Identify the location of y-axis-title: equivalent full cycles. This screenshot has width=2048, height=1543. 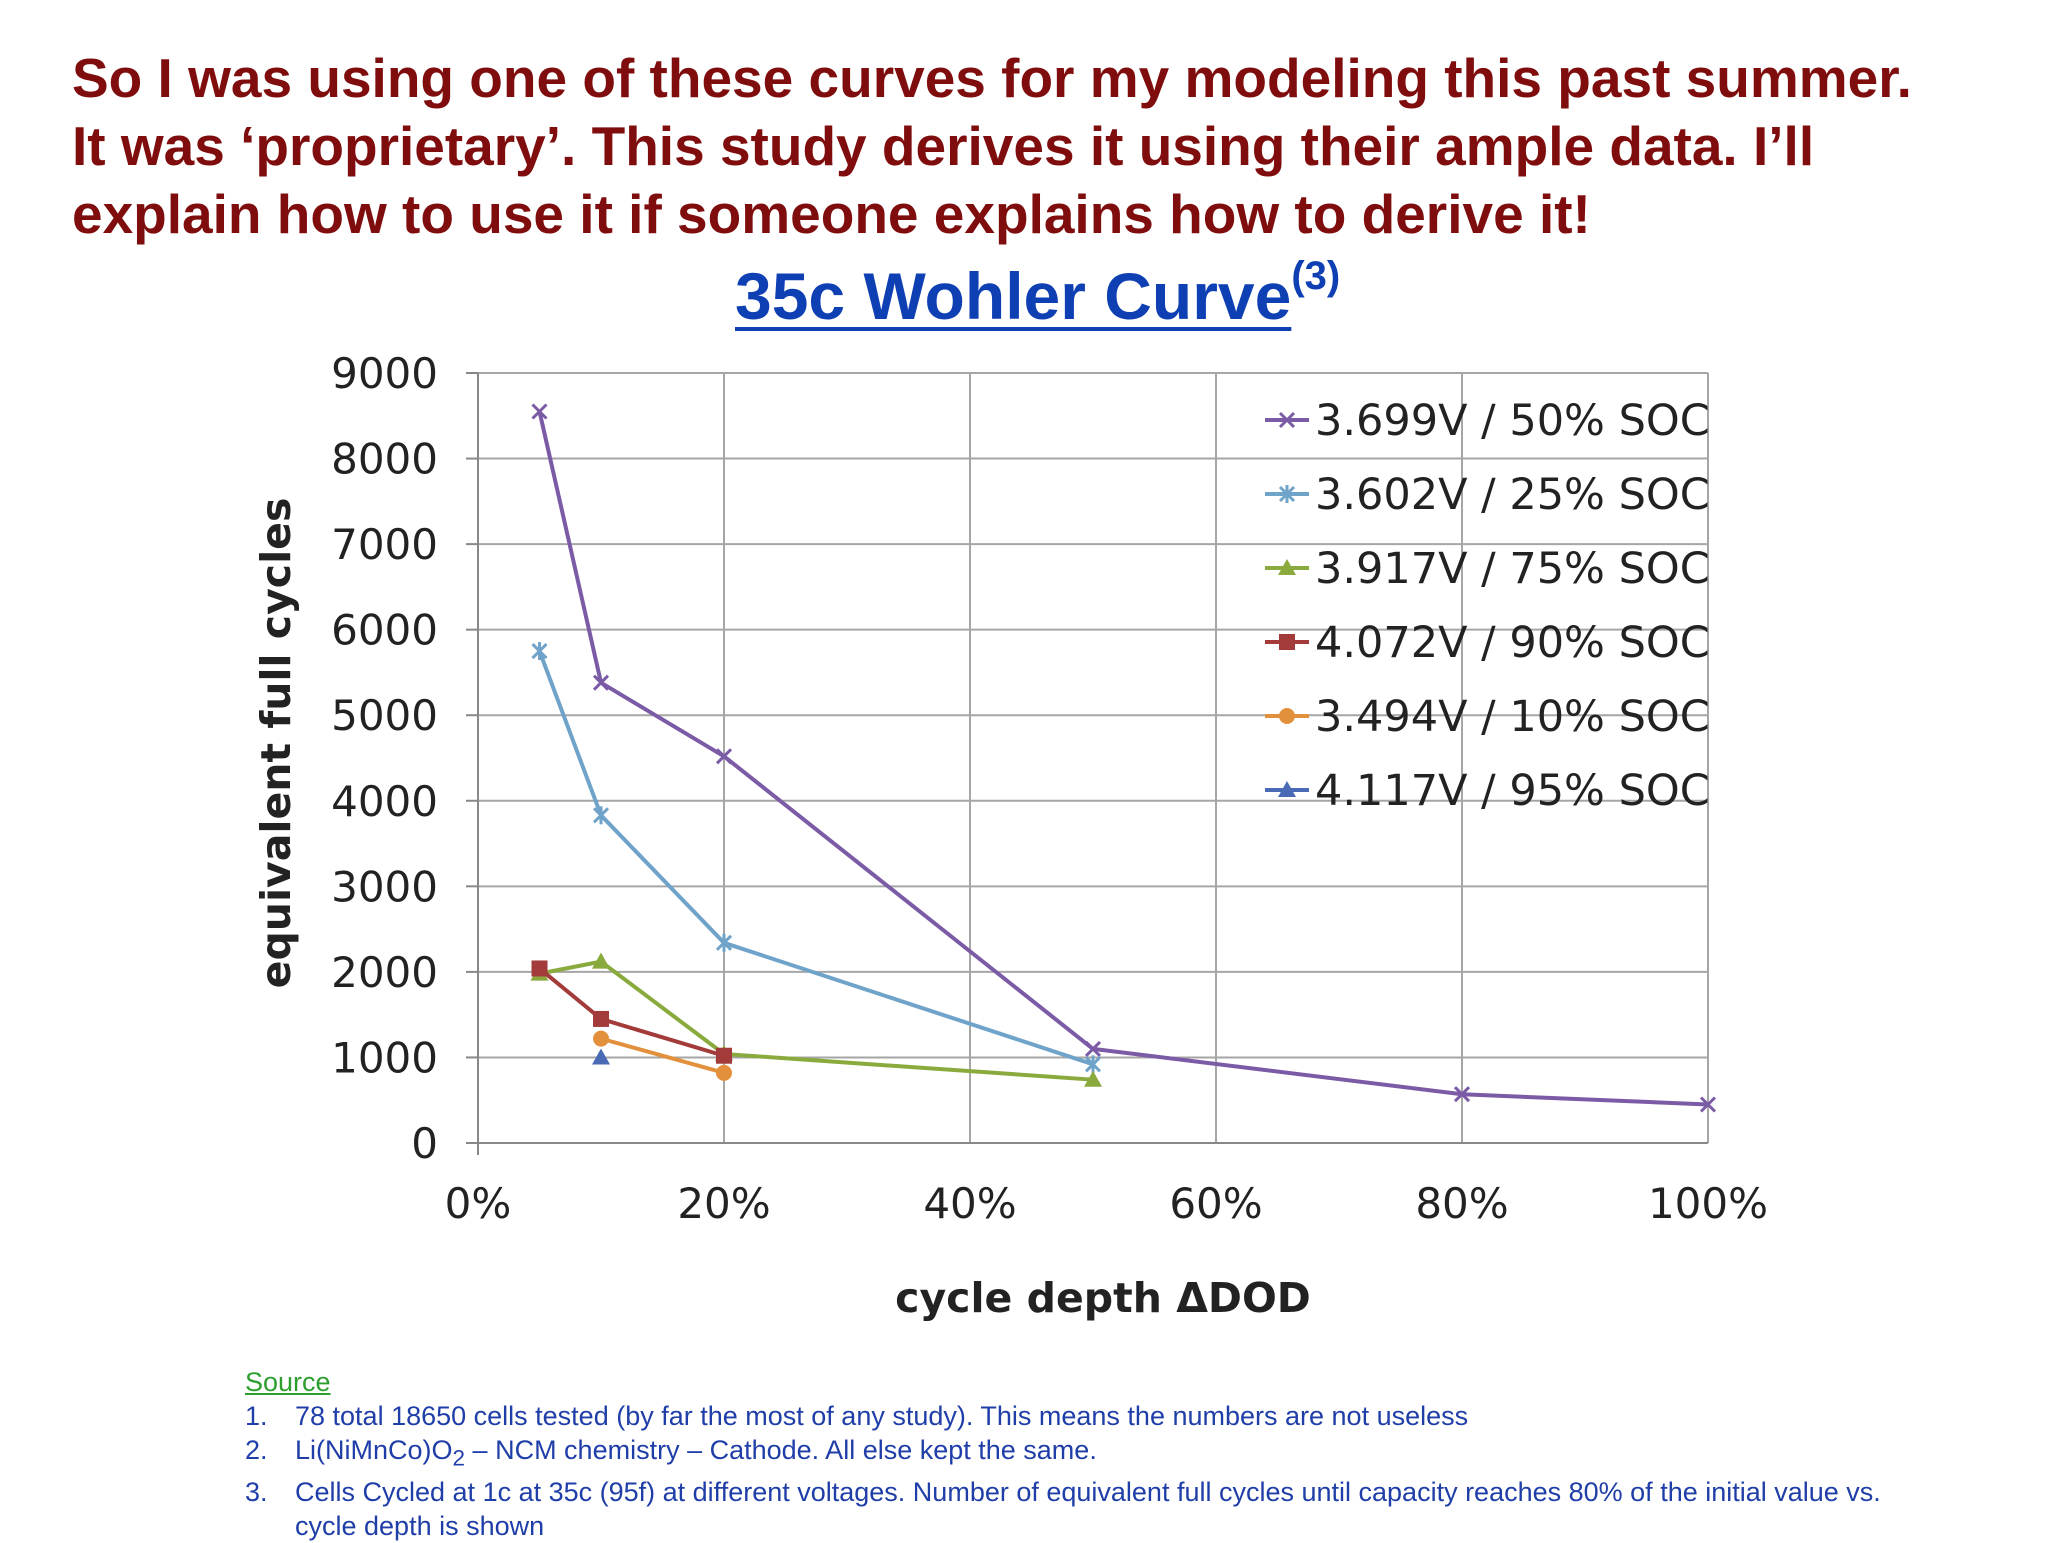
(276, 743).